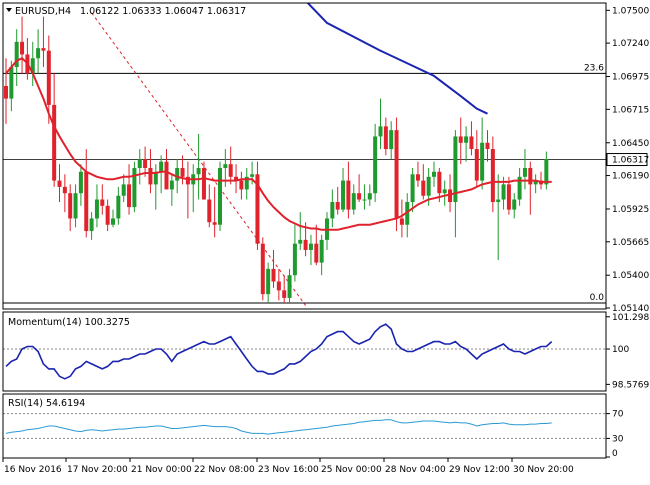  I want to click on y-tick-label: 1.05665, so click(630, 243).